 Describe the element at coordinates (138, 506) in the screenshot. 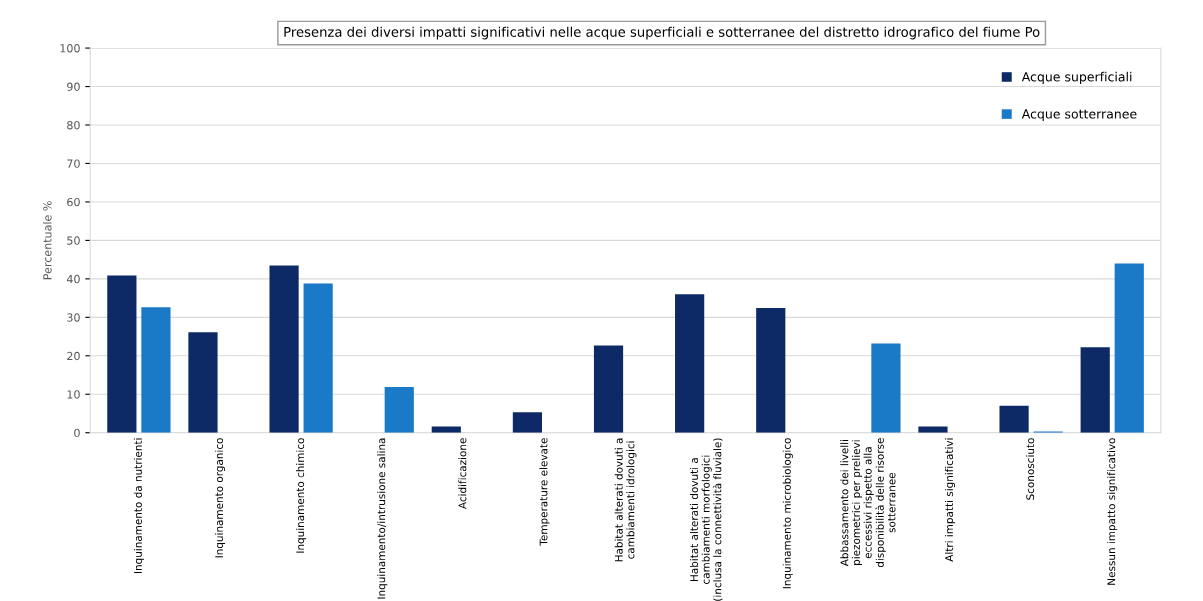

I see `x-tick-label: Inquinamento da nutrienti` at that location.